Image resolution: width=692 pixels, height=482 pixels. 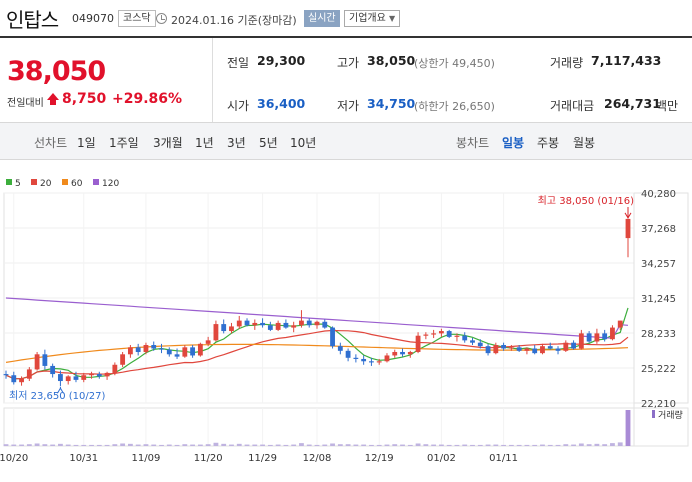 What do you see at coordinates (236, 143) in the screenshot?
I see `period-3y: 3년` at bounding box center [236, 143].